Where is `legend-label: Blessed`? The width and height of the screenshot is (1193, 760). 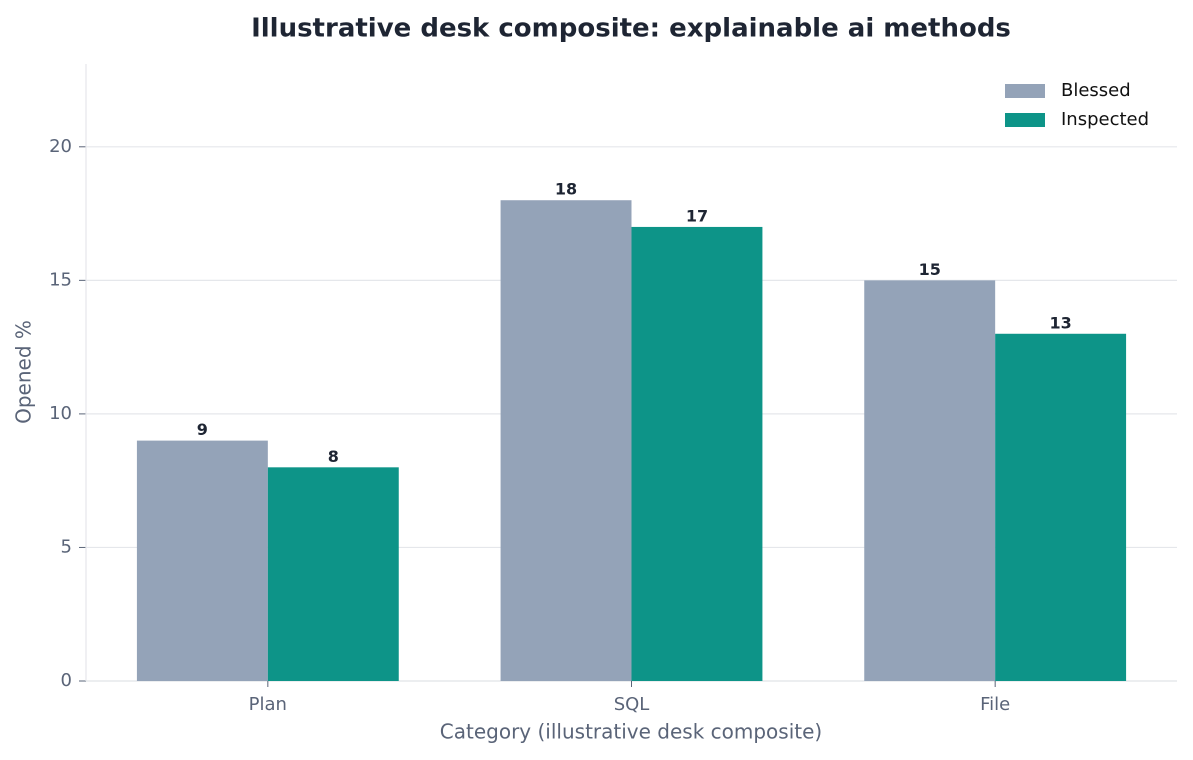 legend-label: Blessed is located at coordinates (1096, 90).